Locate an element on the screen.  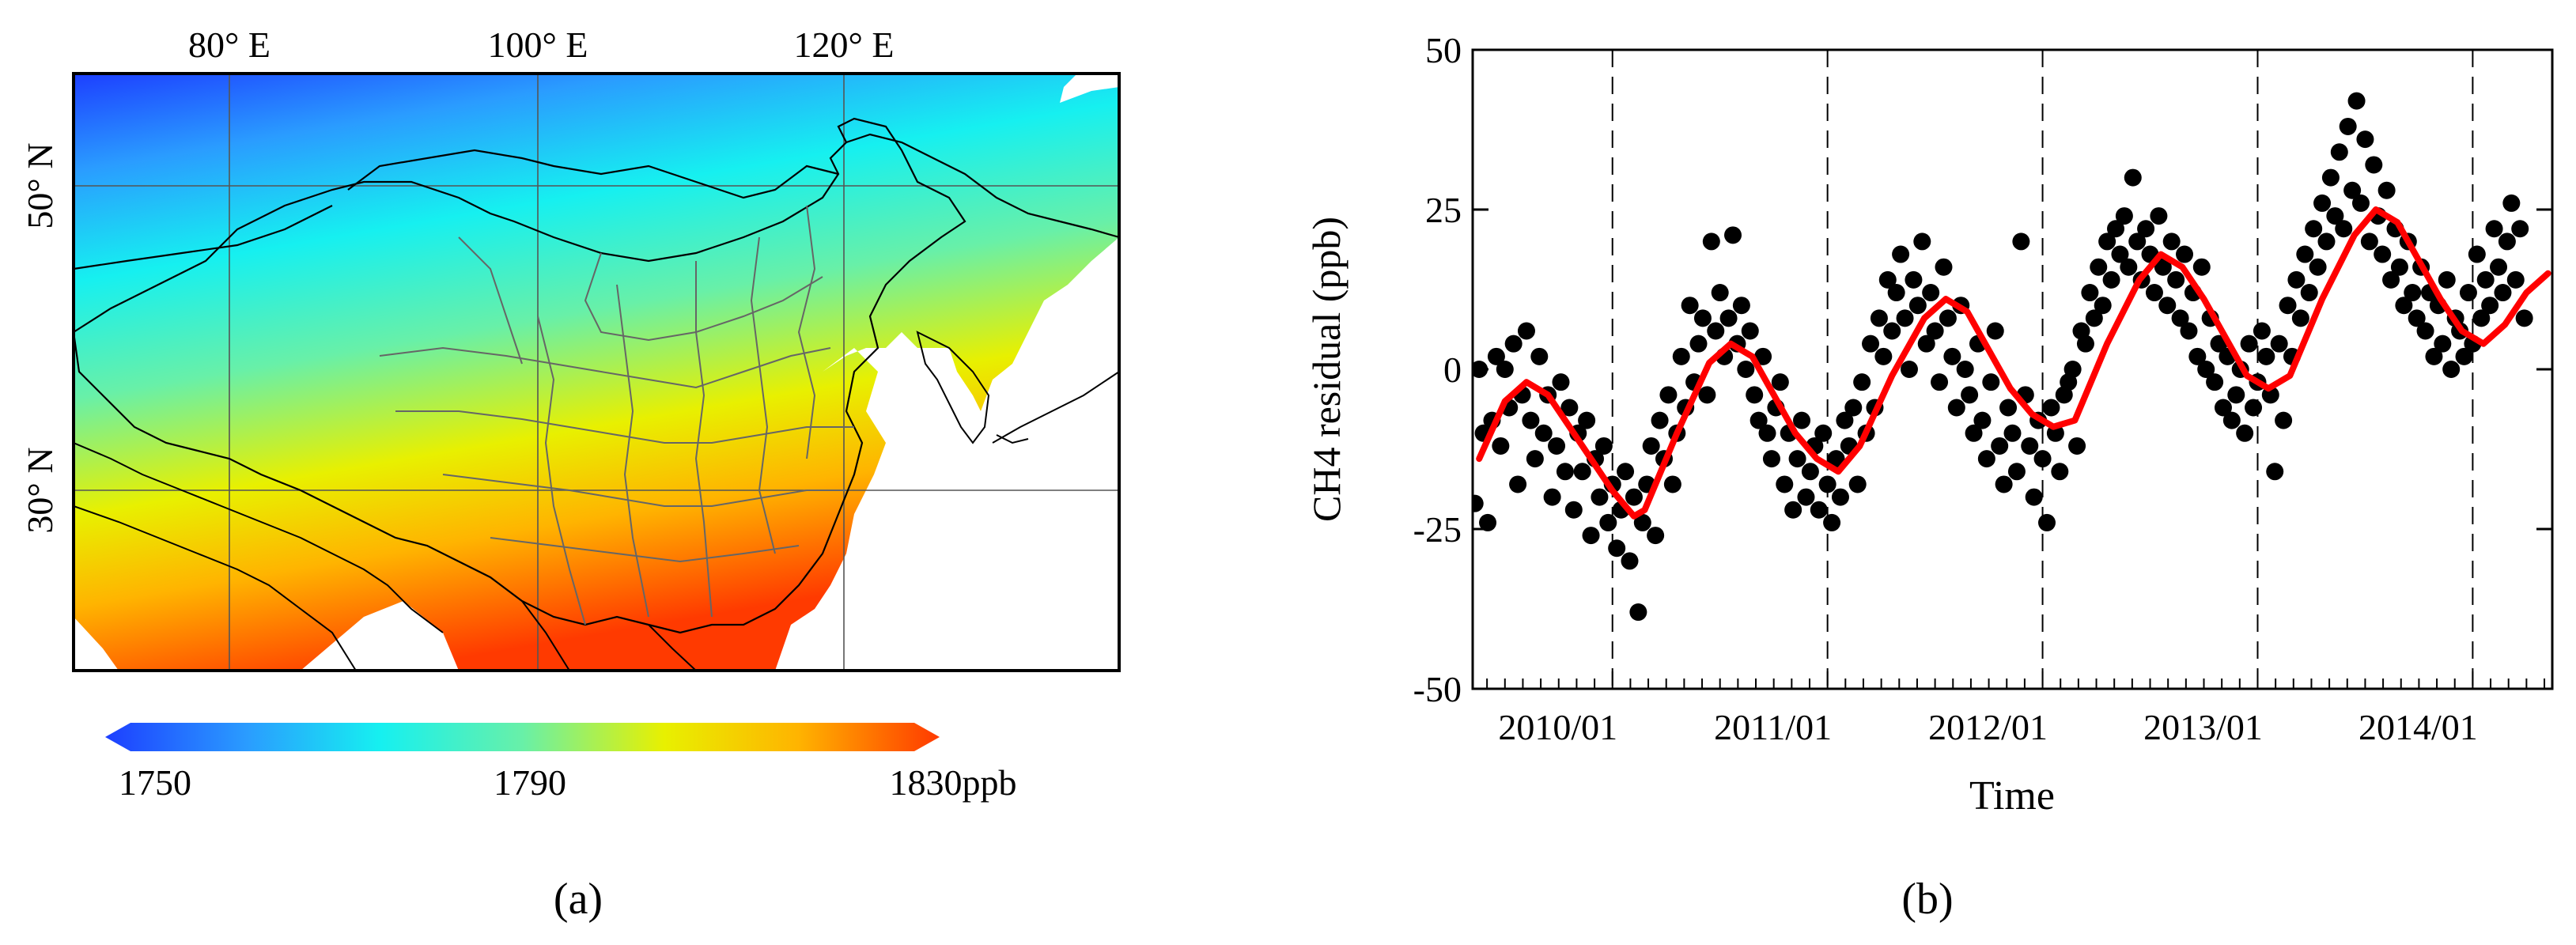
y-tick-label: -50 is located at coordinates (1437, 689).